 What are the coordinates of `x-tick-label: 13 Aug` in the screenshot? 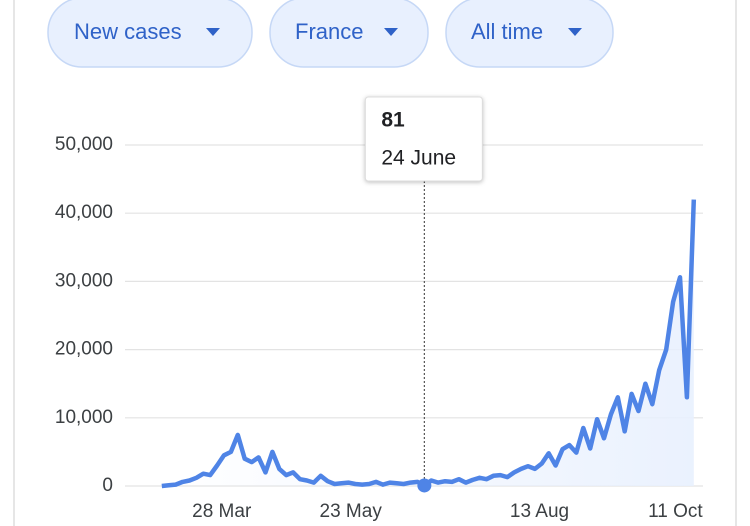 It's located at (539, 511).